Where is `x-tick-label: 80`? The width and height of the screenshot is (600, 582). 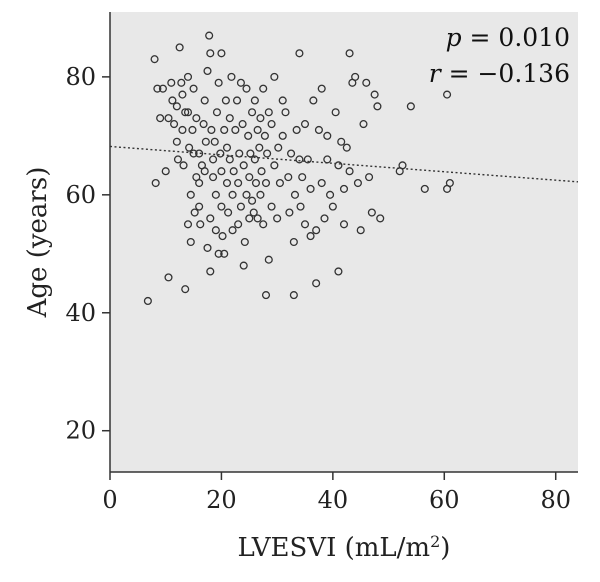 x-tick-label: 80 is located at coordinates (555, 500).